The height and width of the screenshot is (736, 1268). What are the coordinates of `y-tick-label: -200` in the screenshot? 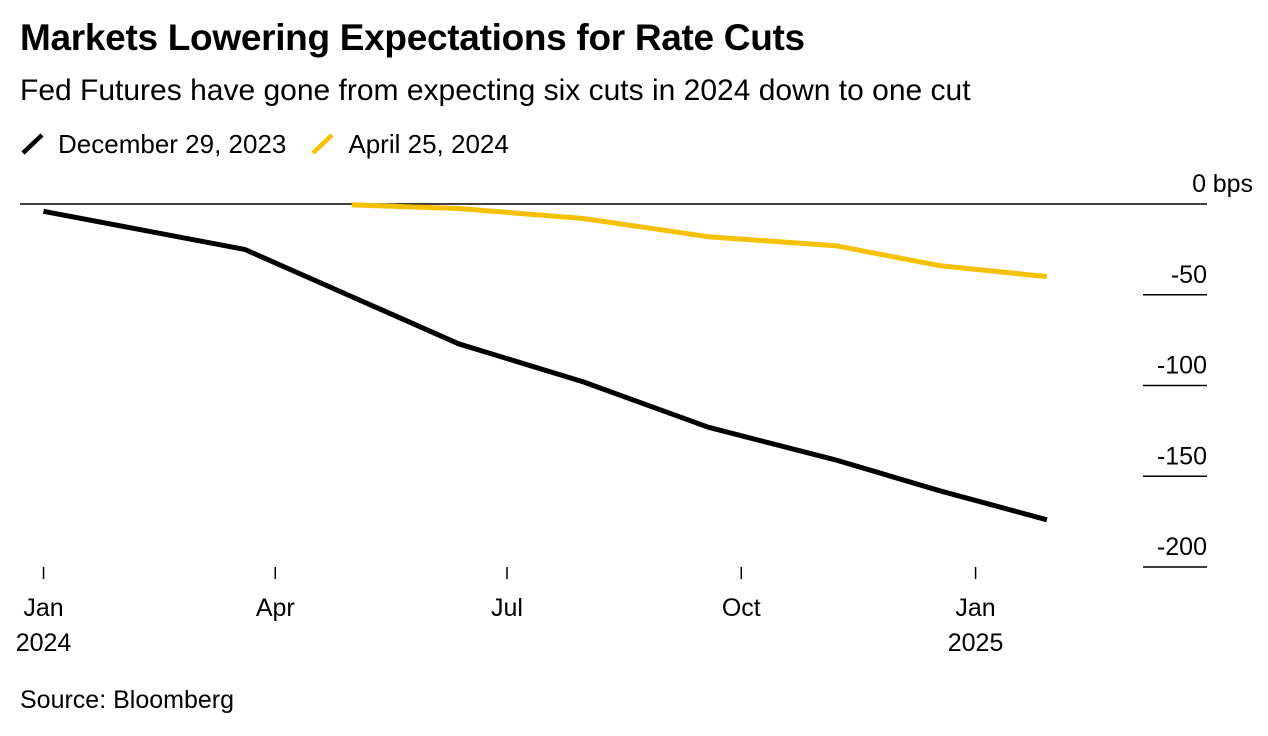 It's located at (1182, 547).